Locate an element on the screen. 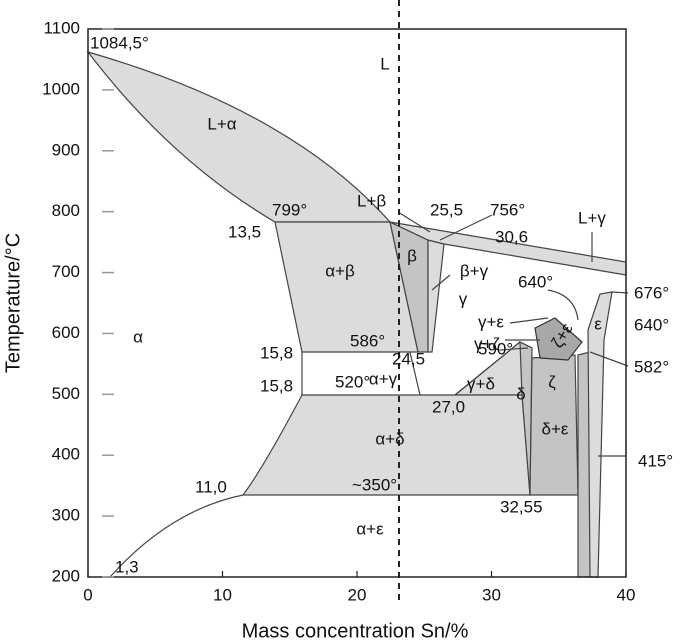  annotation: 25,5 is located at coordinates (446, 209).